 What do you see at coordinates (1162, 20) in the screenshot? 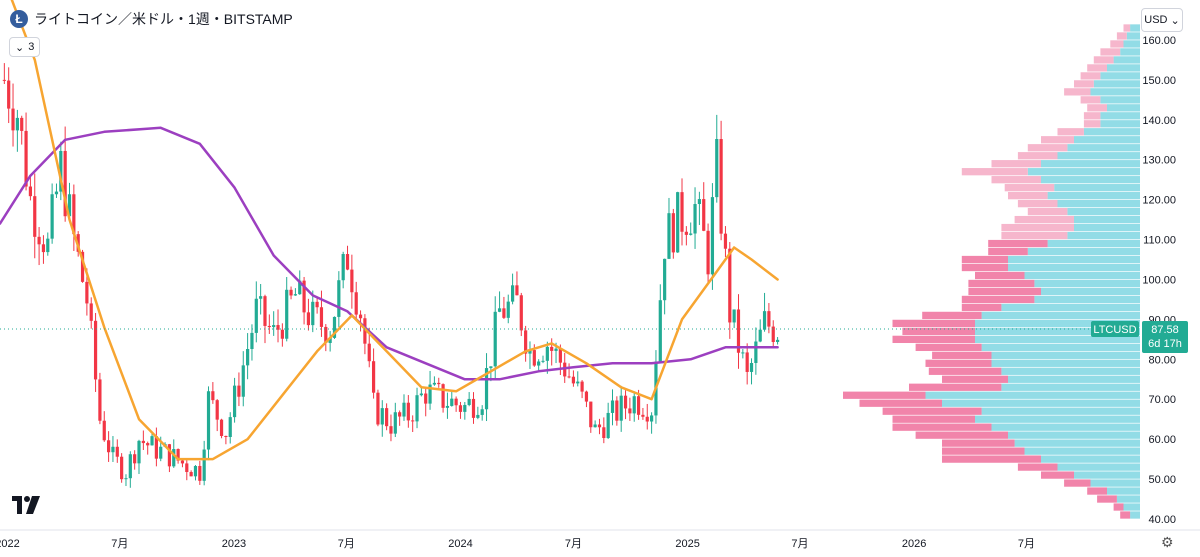
I see `currency-selector: USD ⌄` at bounding box center [1162, 20].